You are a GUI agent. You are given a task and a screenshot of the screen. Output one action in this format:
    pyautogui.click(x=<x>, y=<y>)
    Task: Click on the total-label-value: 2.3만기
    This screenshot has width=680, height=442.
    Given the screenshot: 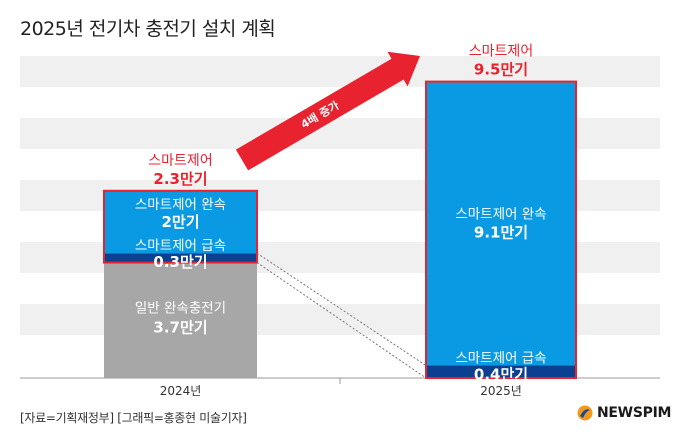 What is the action you would take?
    pyautogui.click(x=180, y=179)
    